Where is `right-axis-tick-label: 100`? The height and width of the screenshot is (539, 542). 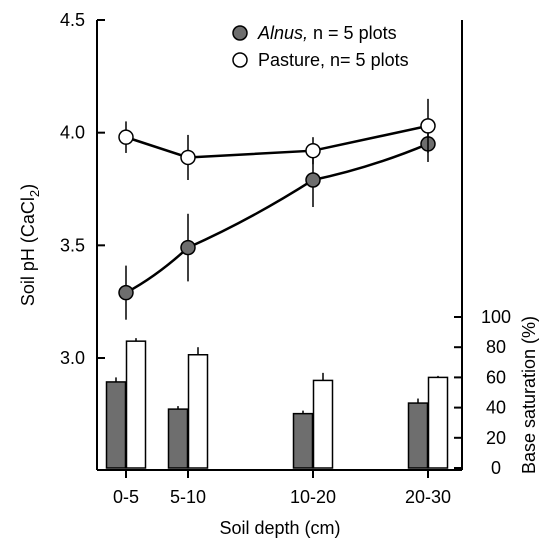
right-axis-tick-label: 100 is located at coordinates (496, 317).